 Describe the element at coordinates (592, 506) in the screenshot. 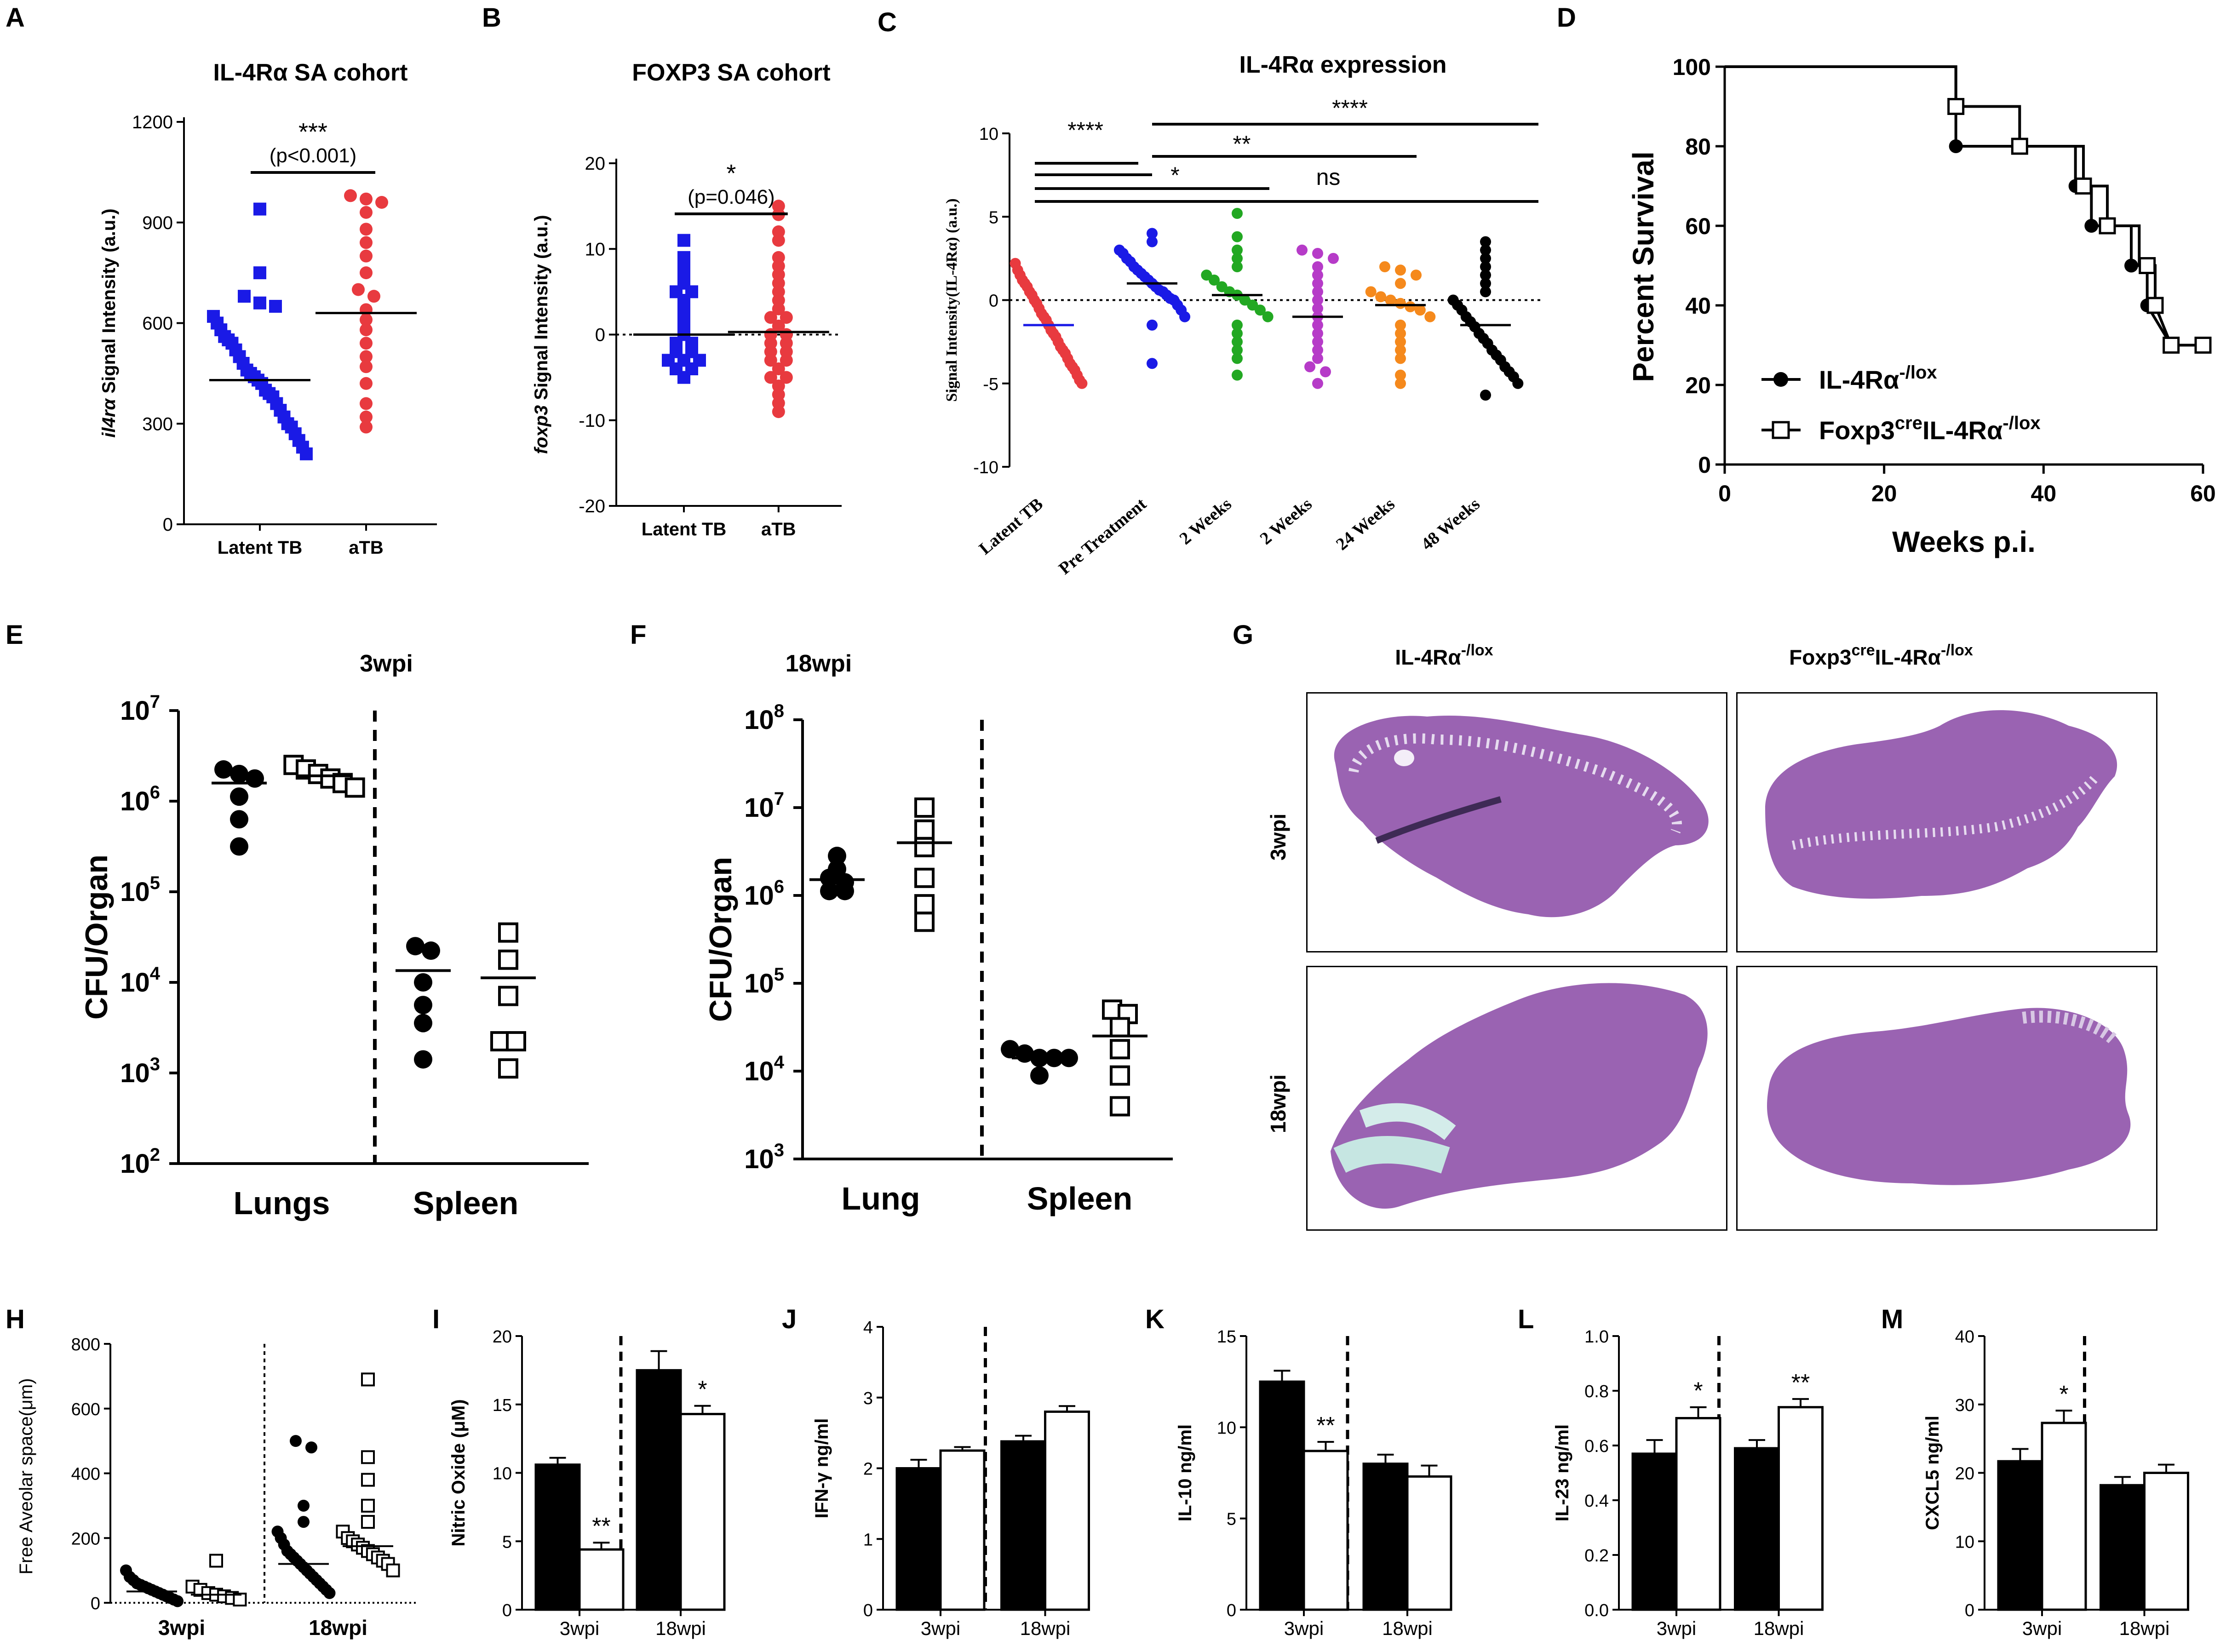

I see `y-tick-label: -20` at that location.